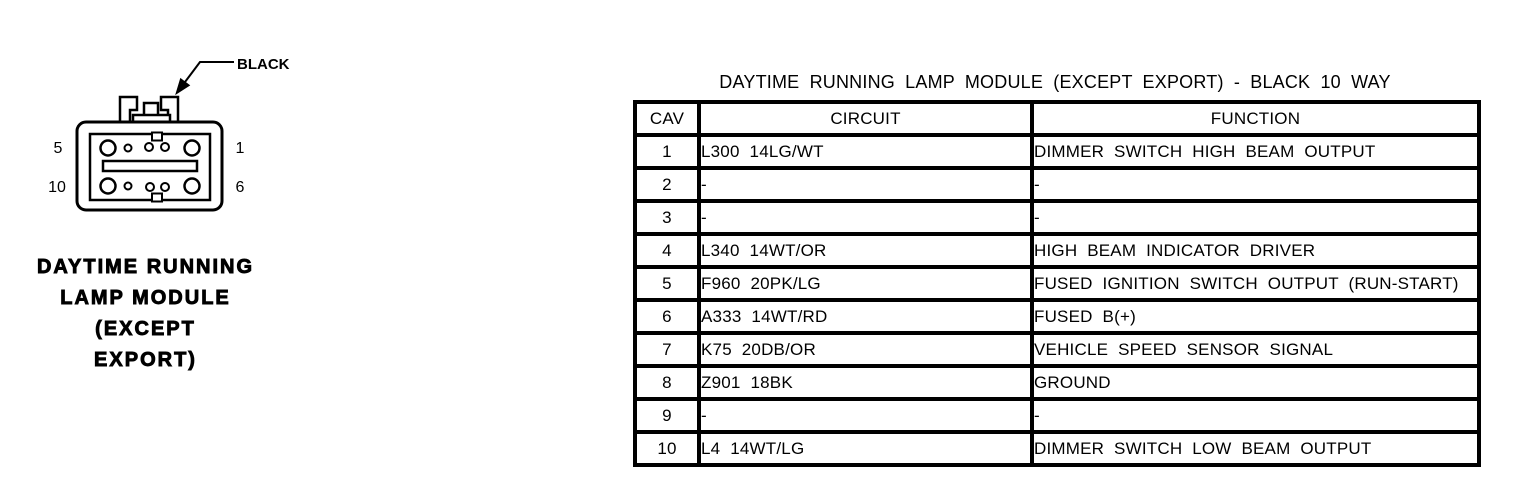 The height and width of the screenshot is (498, 1520). I want to click on table-row: 9--, so click(1057, 415).